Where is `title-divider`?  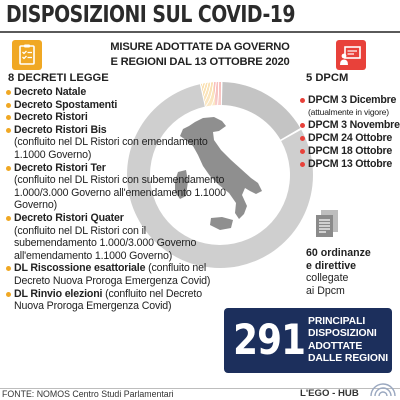 title-divider is located at coordinates (200, 32).